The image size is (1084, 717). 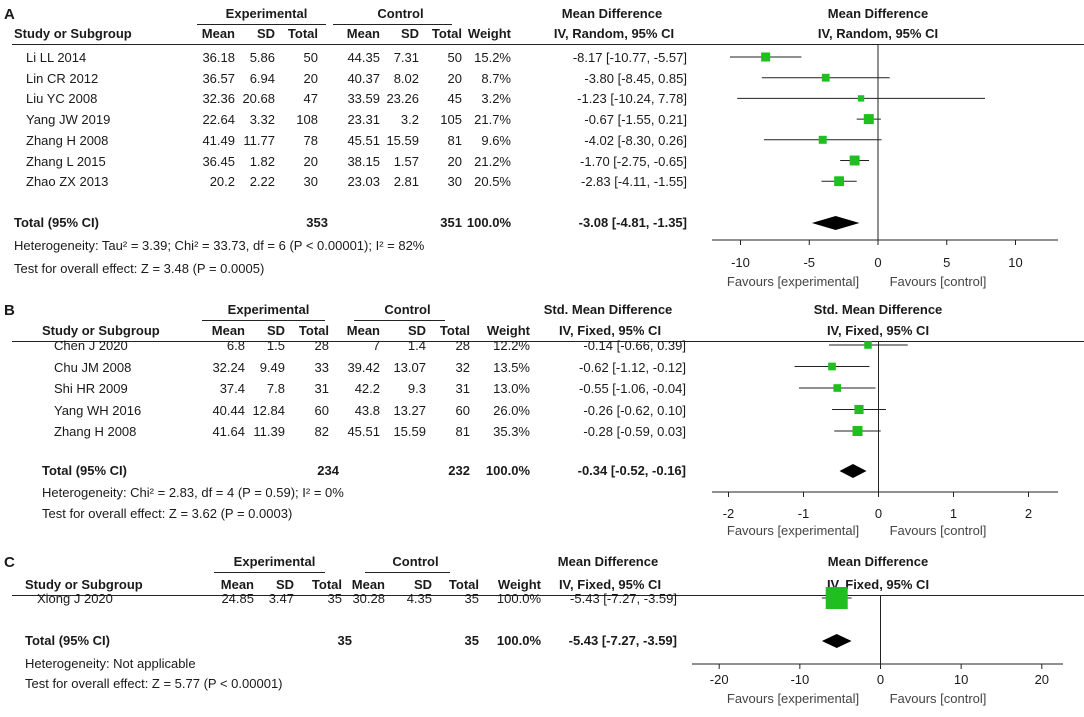 I want to click on exp-total: 31, so click(x=321, y=388).